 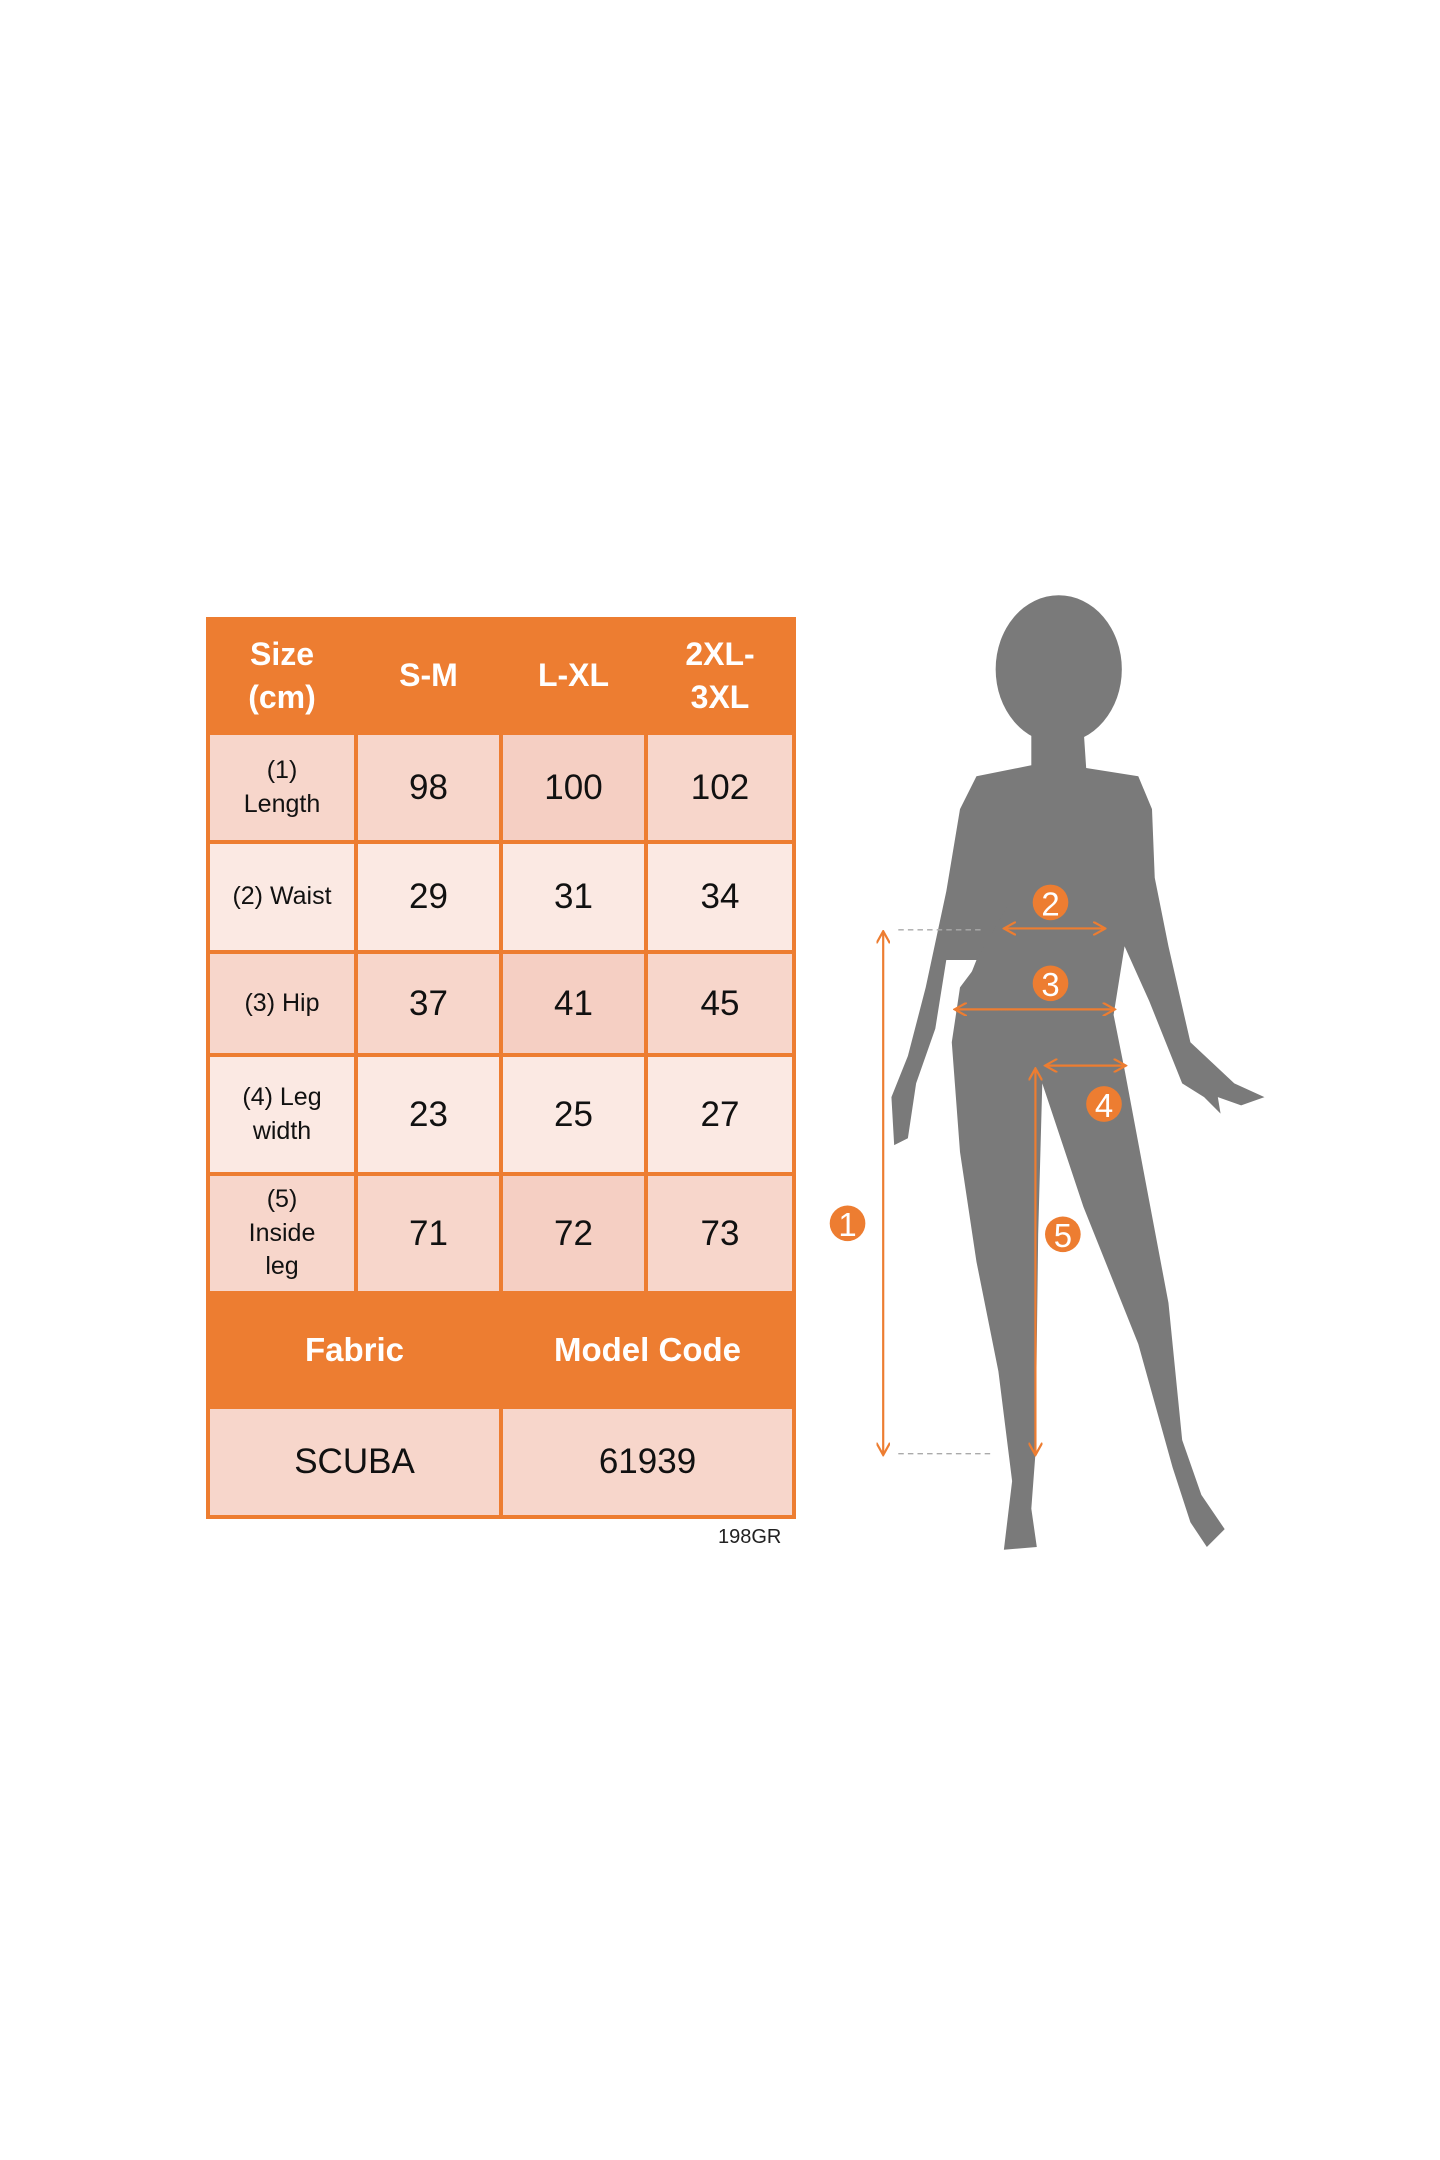 I want to click on table-row: (1) Length 98 100 102, so click(x=501, y=787).